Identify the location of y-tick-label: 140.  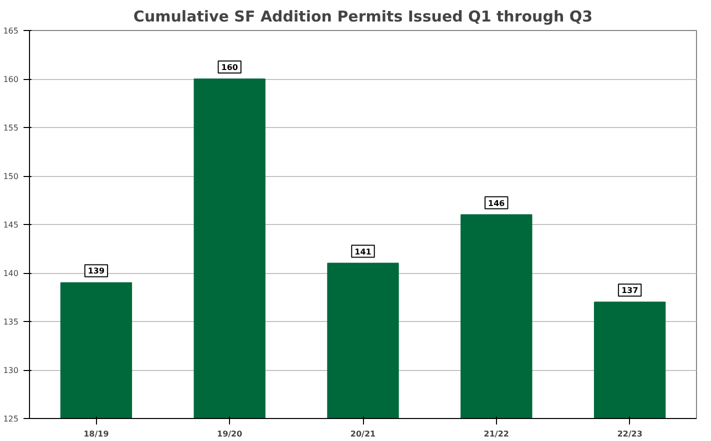
(11, 273).